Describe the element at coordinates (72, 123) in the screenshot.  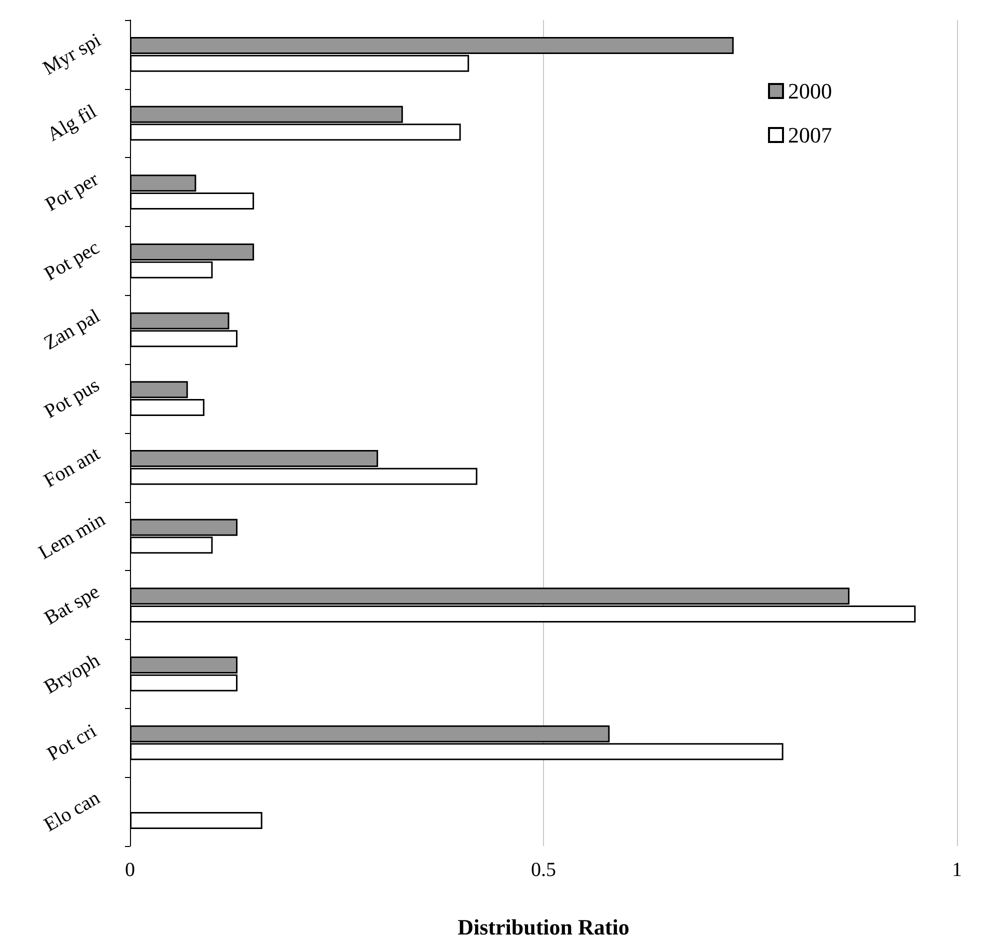
I see `y-tick-label: Alg fil` at that location.